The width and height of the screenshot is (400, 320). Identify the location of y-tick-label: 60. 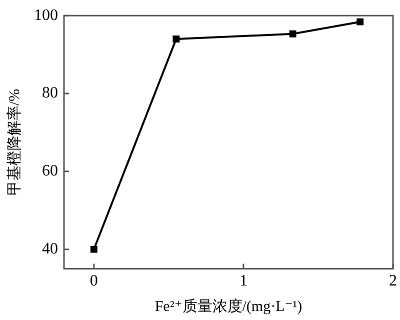
(50, 171).